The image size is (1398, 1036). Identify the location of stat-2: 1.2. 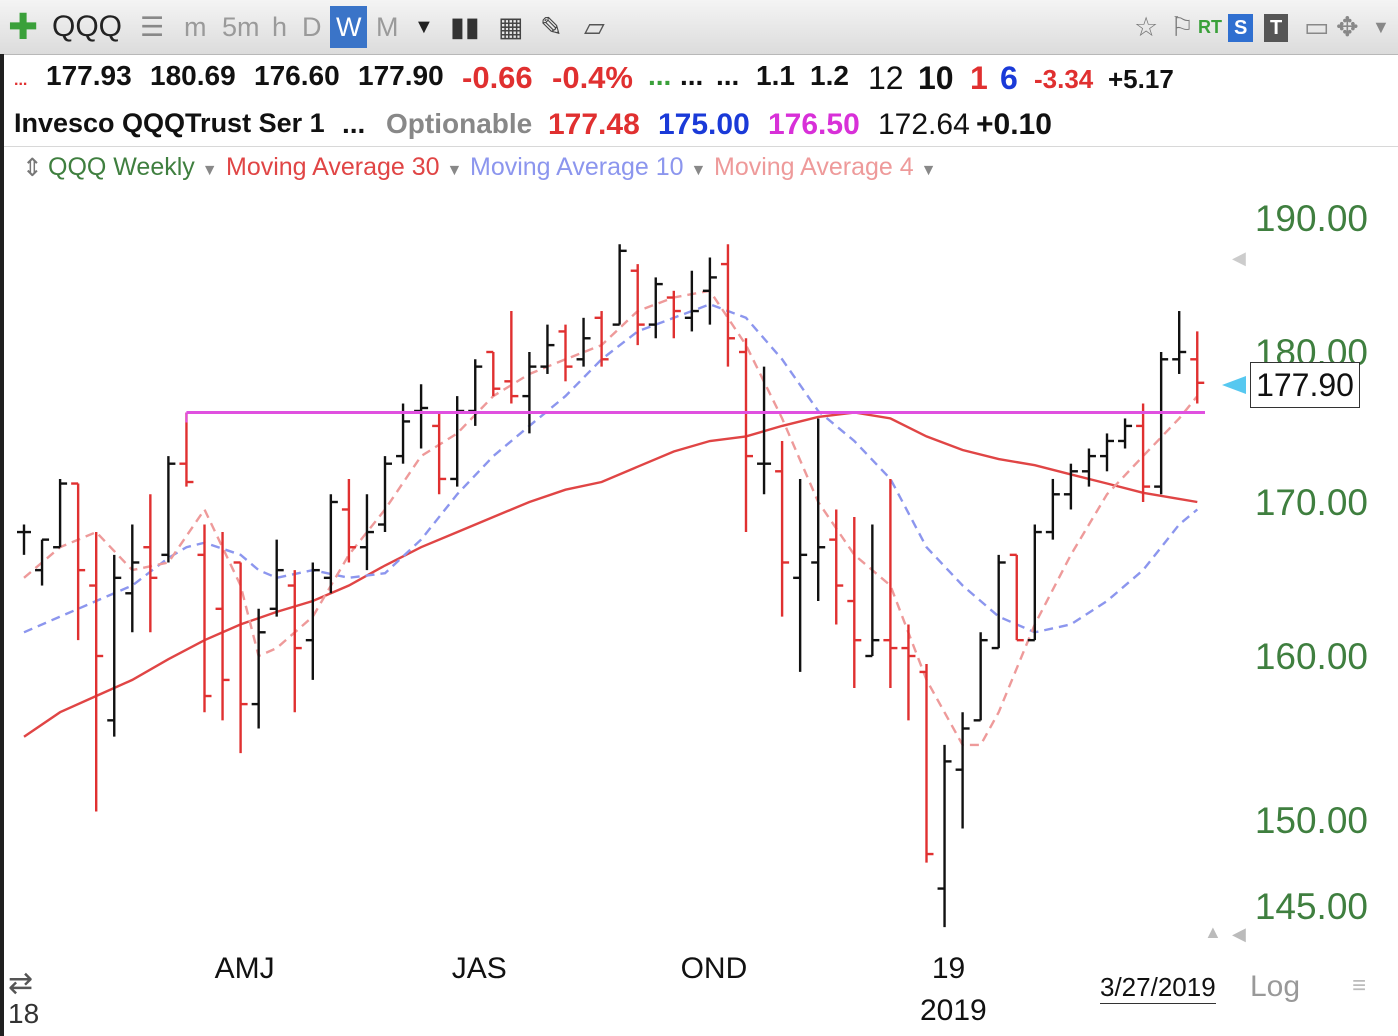
(829, 75).